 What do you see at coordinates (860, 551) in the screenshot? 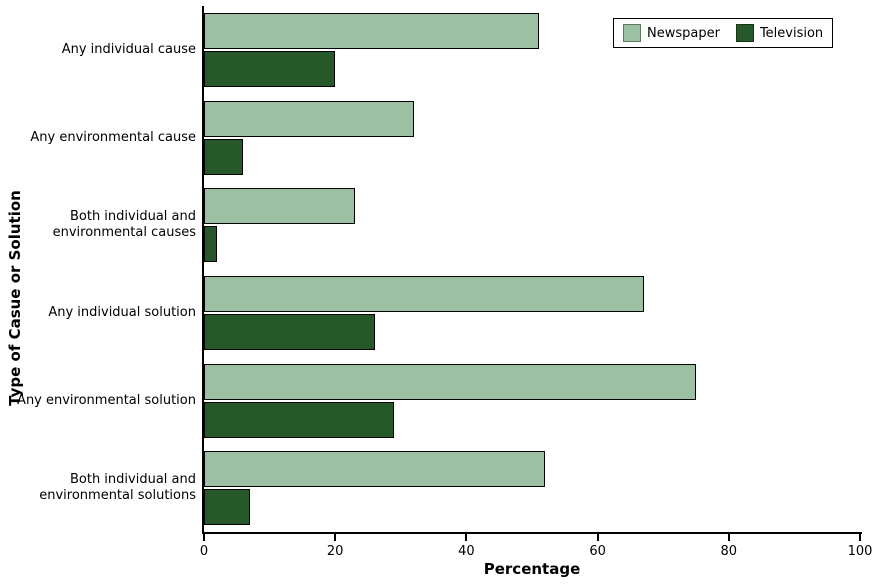
I see `x-axis-tick-label: 100` at bounding box center [860, 551].